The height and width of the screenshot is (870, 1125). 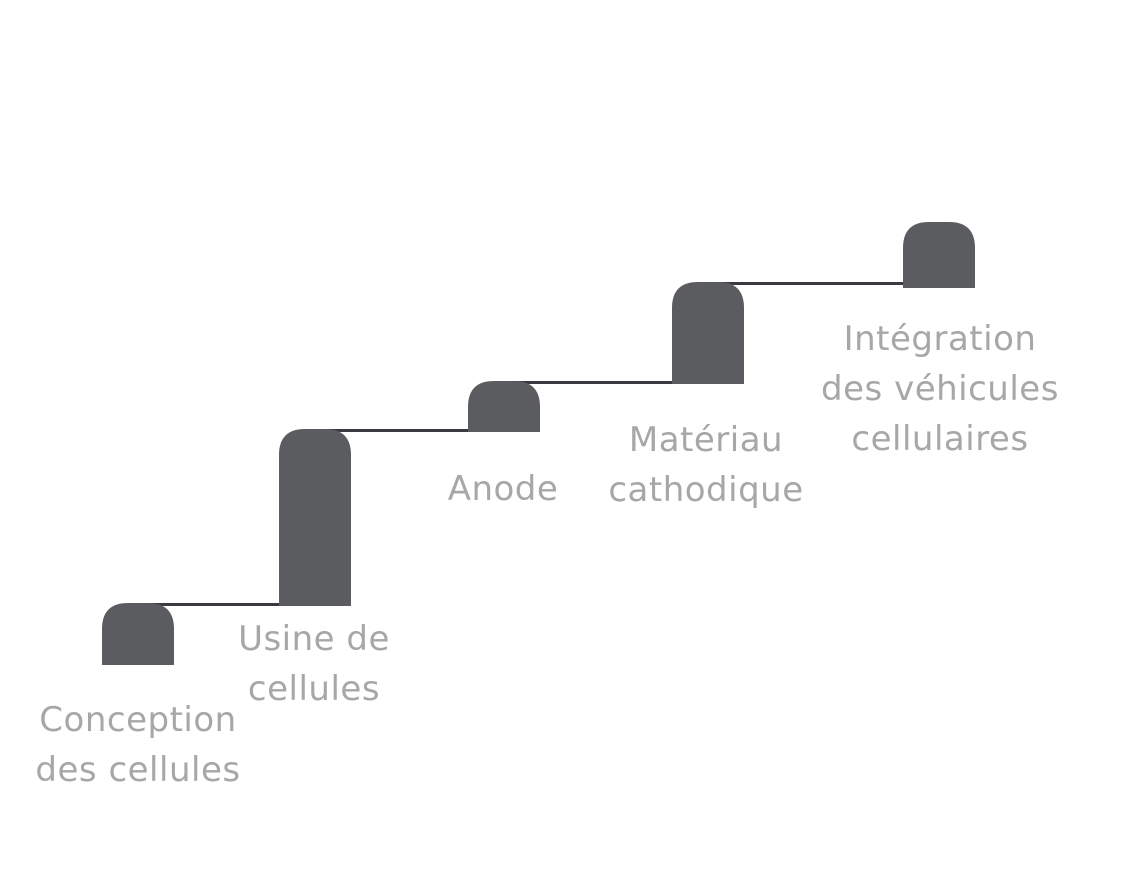 I want to click on step-label-line: des cellules, so click(x=138, y=770).